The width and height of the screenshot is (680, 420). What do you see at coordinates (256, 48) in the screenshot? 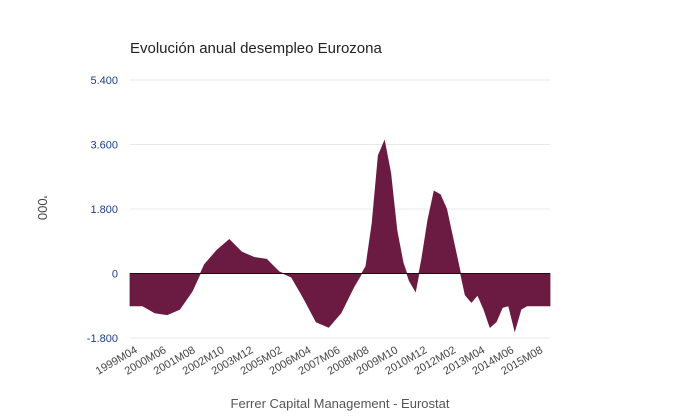
I see `chart-title: Evolución anual desempleo Eurozona` at bounding box center [256, 48].